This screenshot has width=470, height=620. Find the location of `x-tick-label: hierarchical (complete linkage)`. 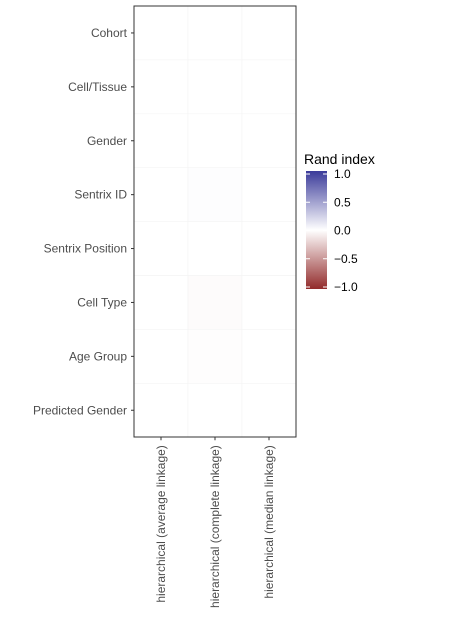

x-tick-label: hierarchical (complete linkage) is located at coordinates (215, 526).